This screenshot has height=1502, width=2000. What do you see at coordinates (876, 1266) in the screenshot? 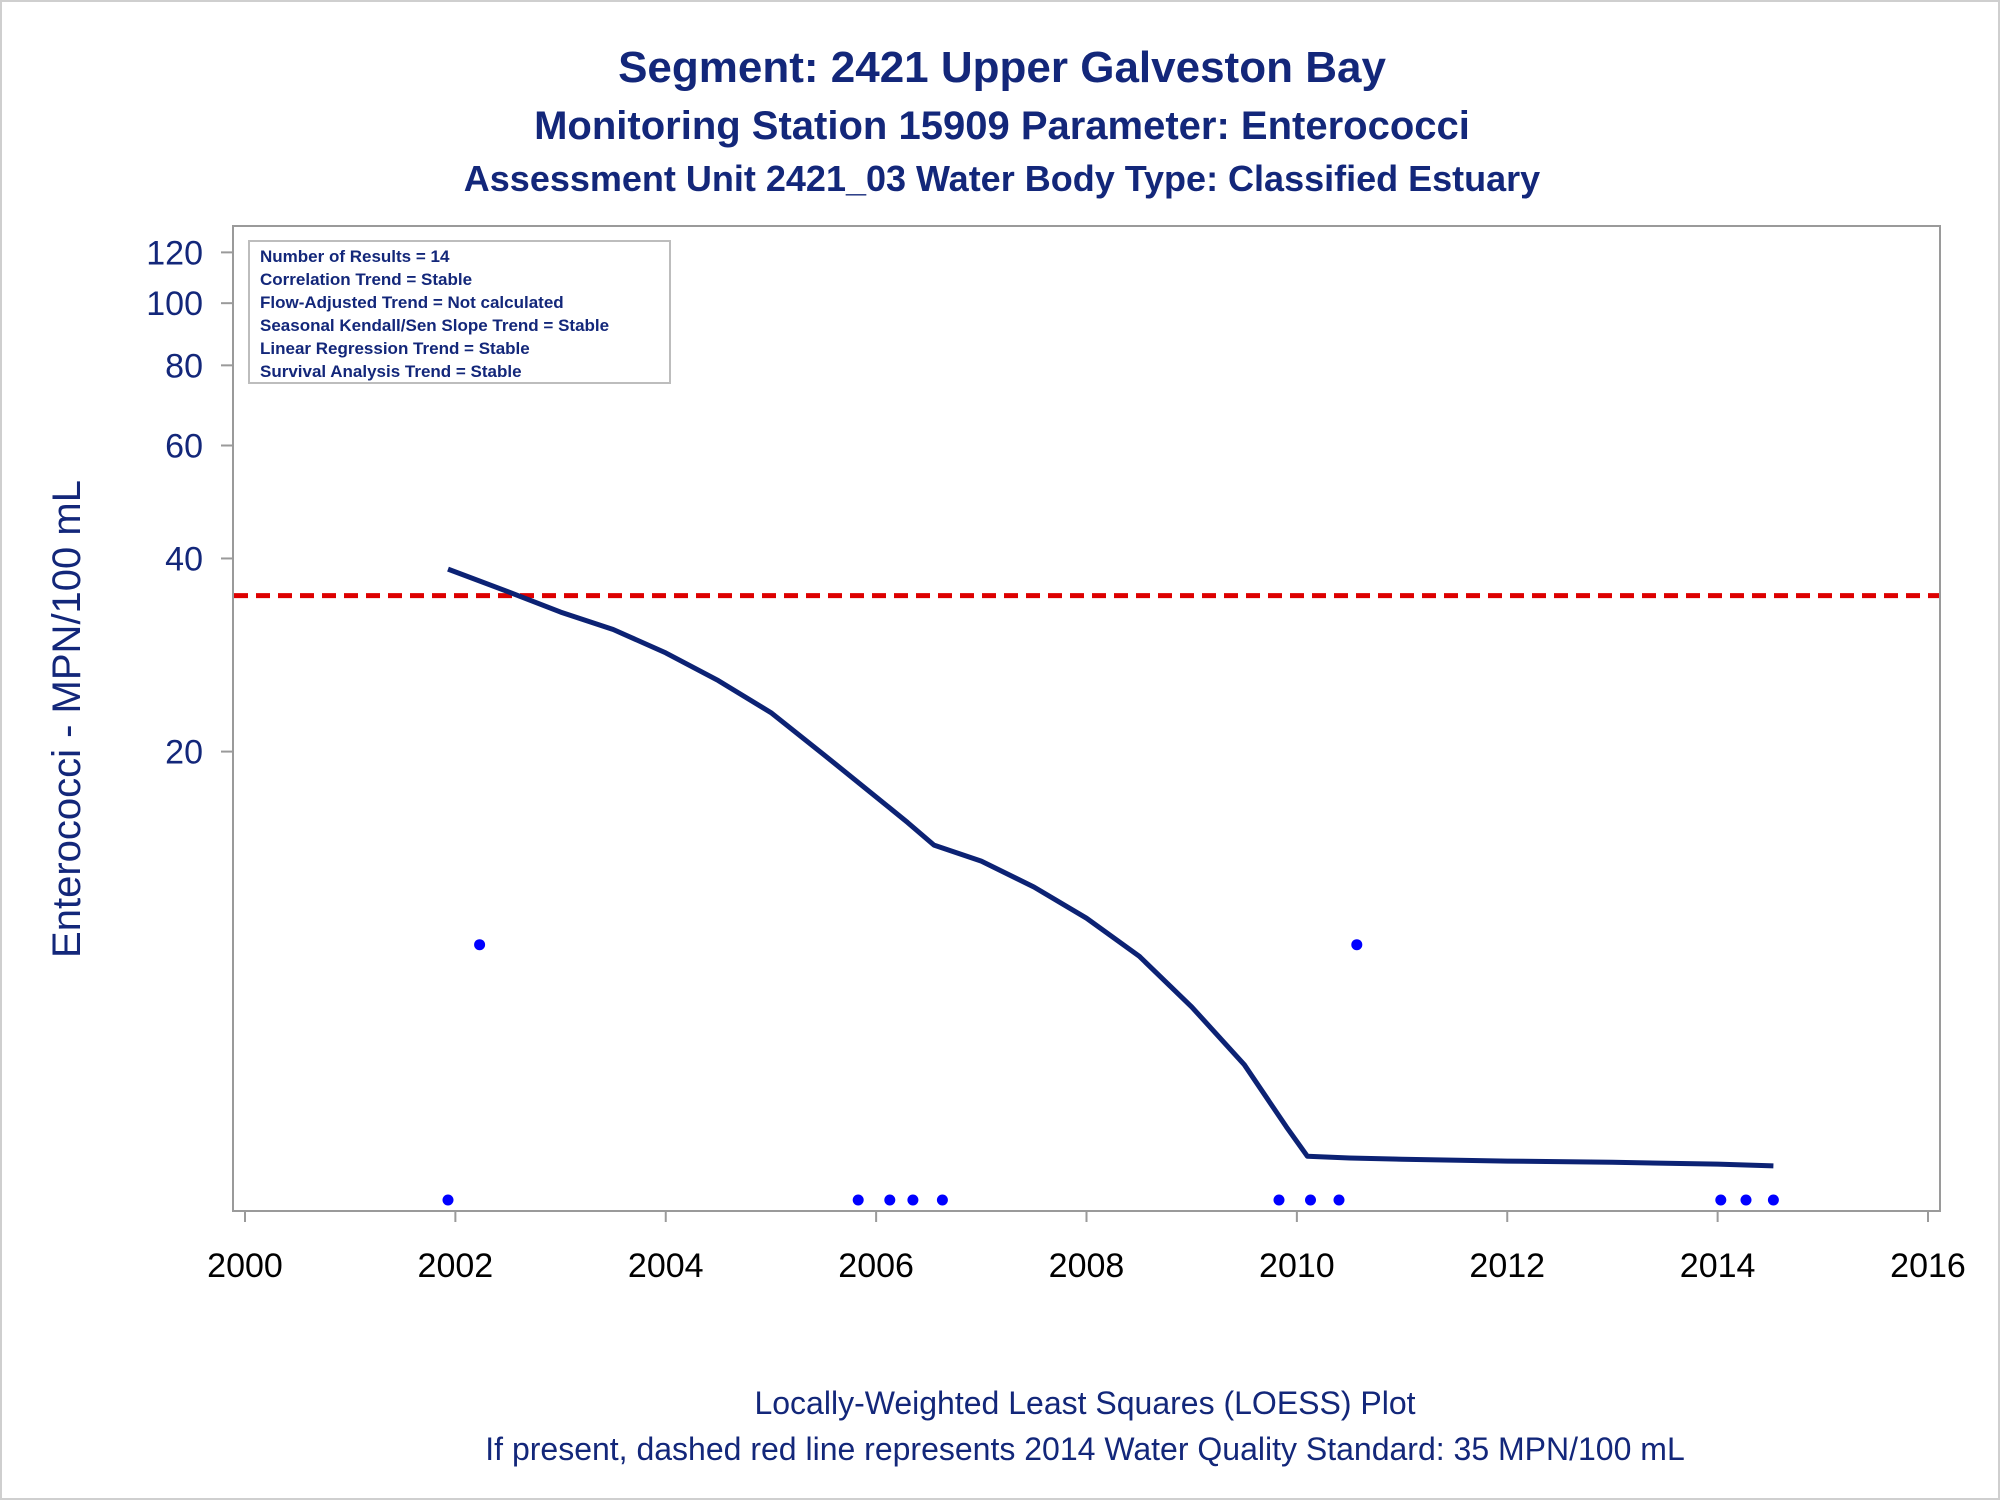
I see `x-tick-label-2006: 2006` at bounding box center [876, 1266].